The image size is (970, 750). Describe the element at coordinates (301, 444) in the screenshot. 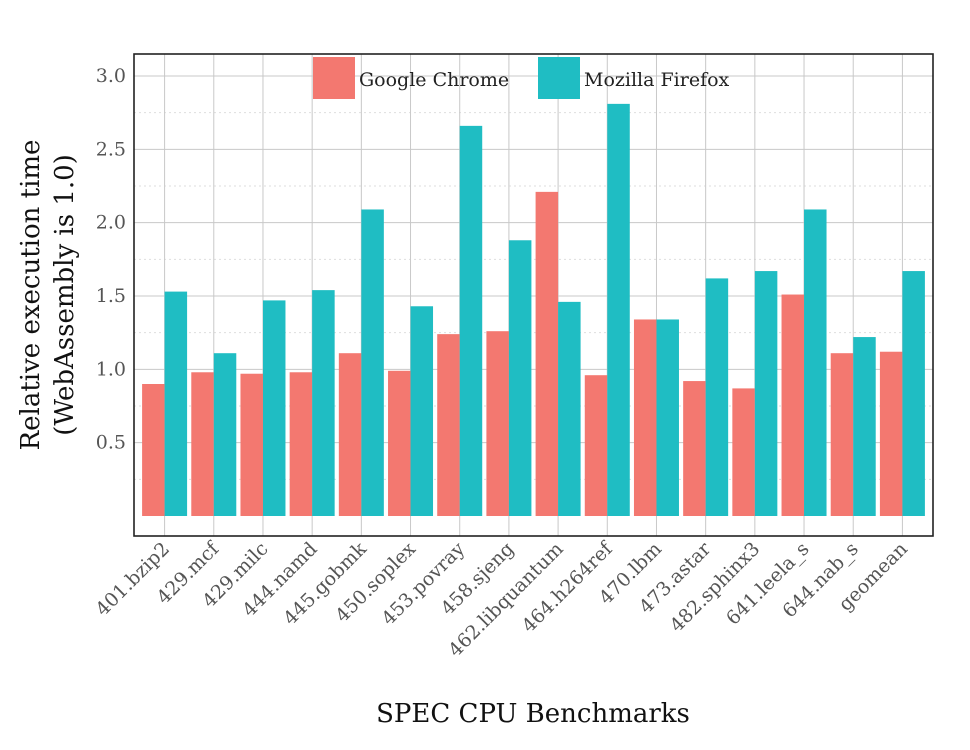

I see `bar-chrome-444.namd` at that location.